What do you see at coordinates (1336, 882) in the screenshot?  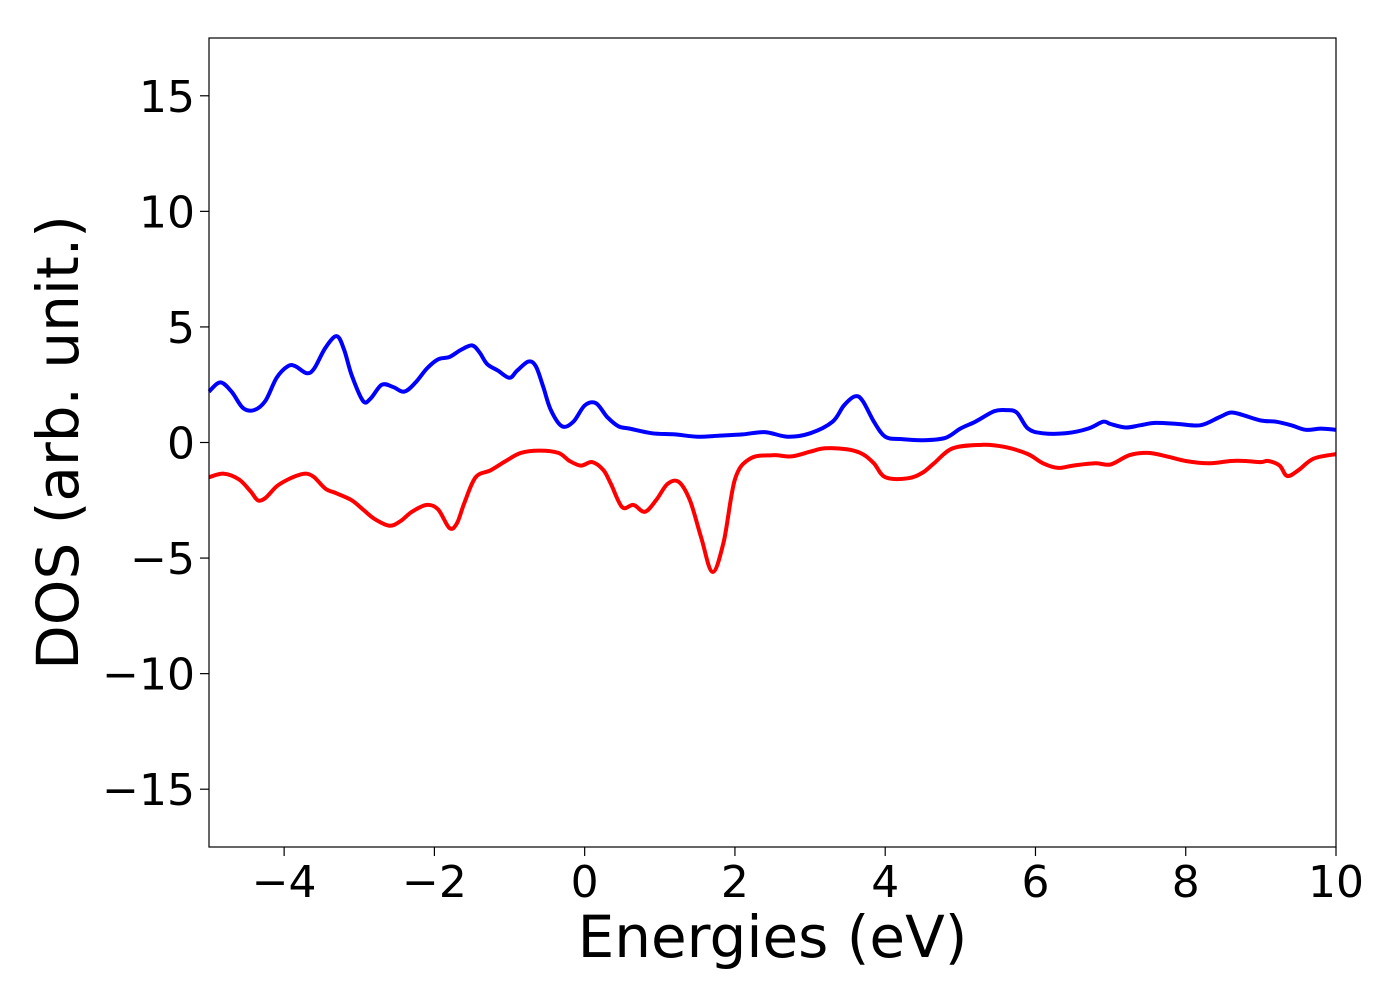 I see `x-tick-label: 10` at bounding box center [1336, 882].